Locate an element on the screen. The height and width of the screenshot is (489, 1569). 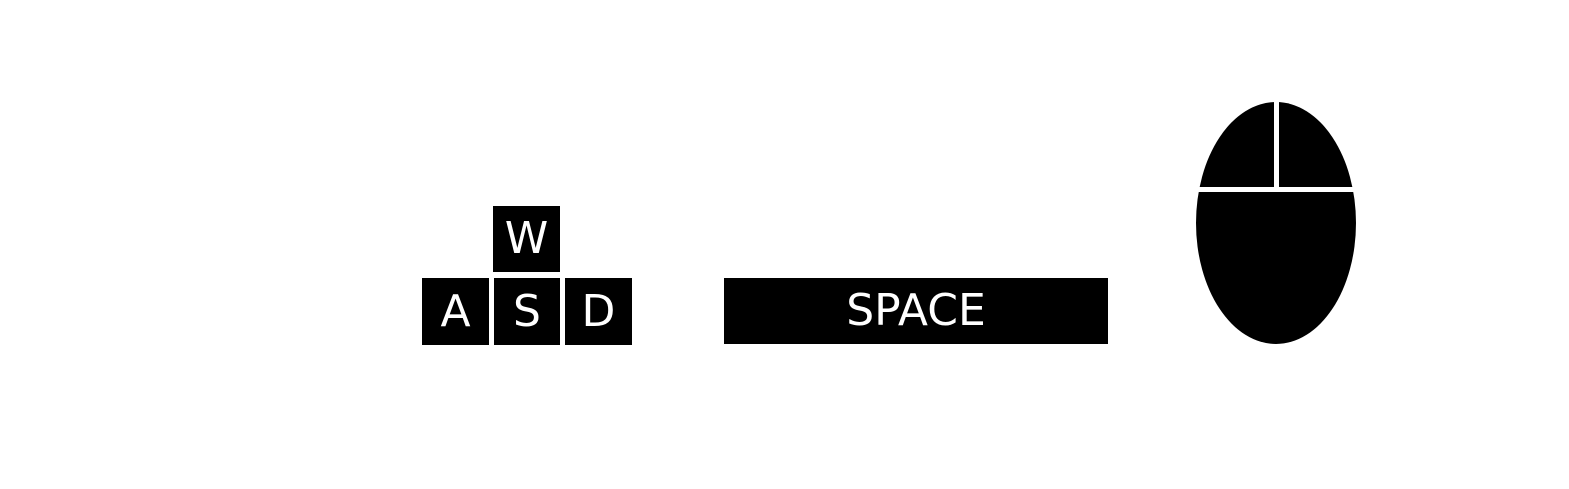
space-key: SPACE is located at coordinates (916, 311).